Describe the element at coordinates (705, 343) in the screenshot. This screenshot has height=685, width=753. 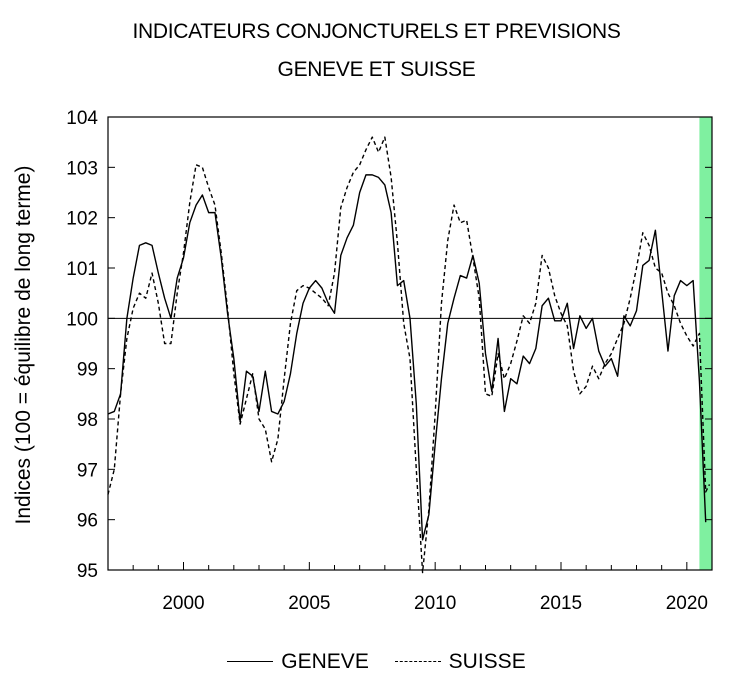
I see `forecast-band` at that location.